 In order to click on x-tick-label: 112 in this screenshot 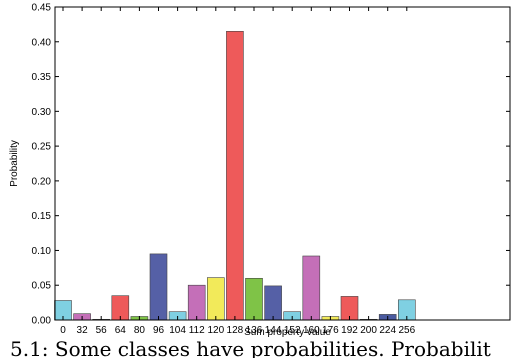, I will do `click(197, 330)`.